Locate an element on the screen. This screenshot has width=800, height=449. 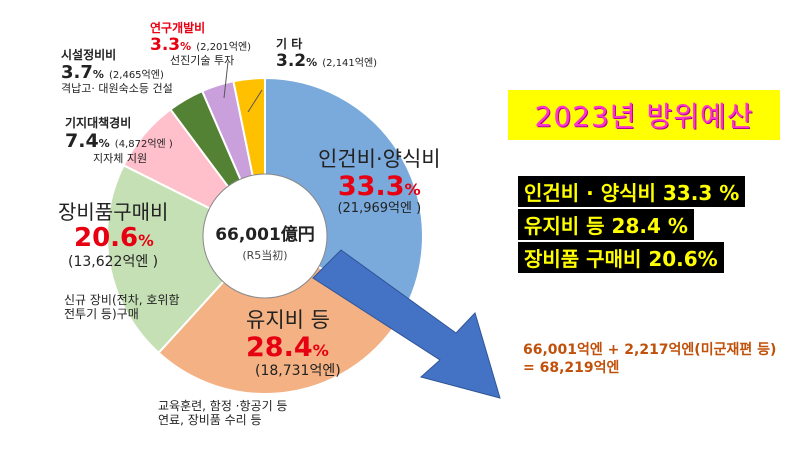
label-maintenance: 유지비 등 28.4% (18,731억엔) is located at coordinates (293, 344).